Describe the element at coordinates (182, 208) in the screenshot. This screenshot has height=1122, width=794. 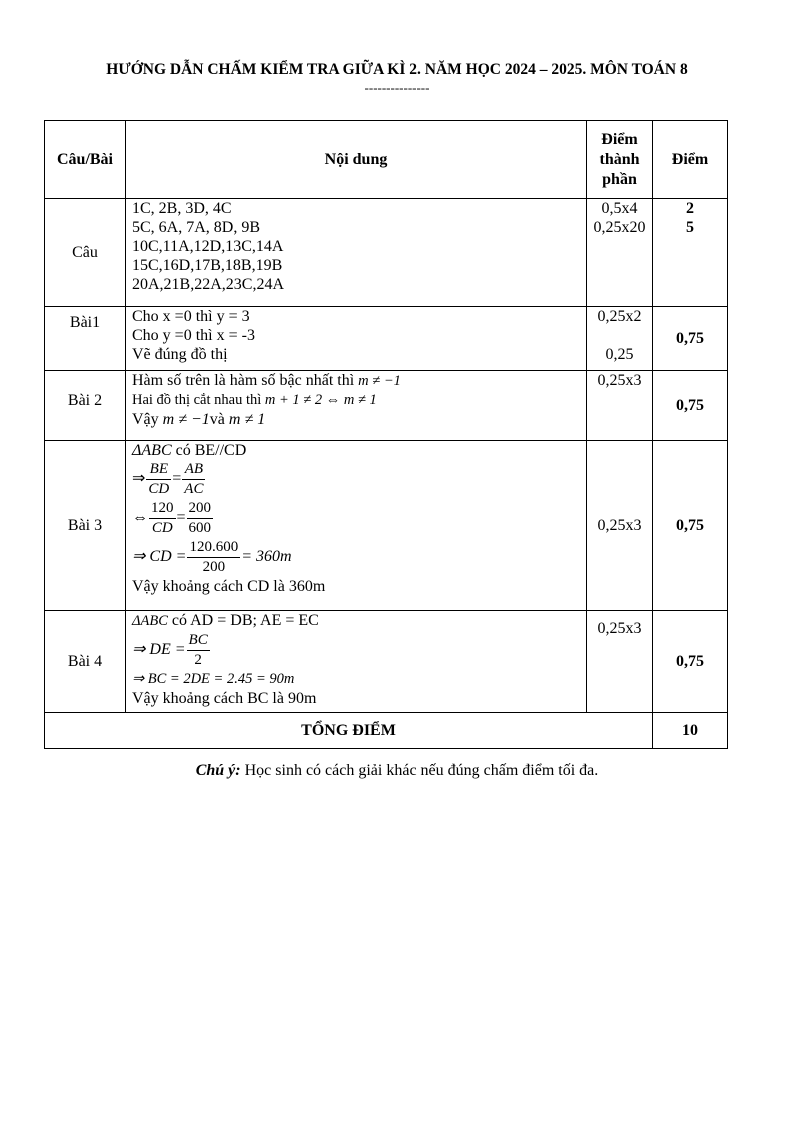
I see `answer-line: 1C, 2B, 3D, 4C` at that location.